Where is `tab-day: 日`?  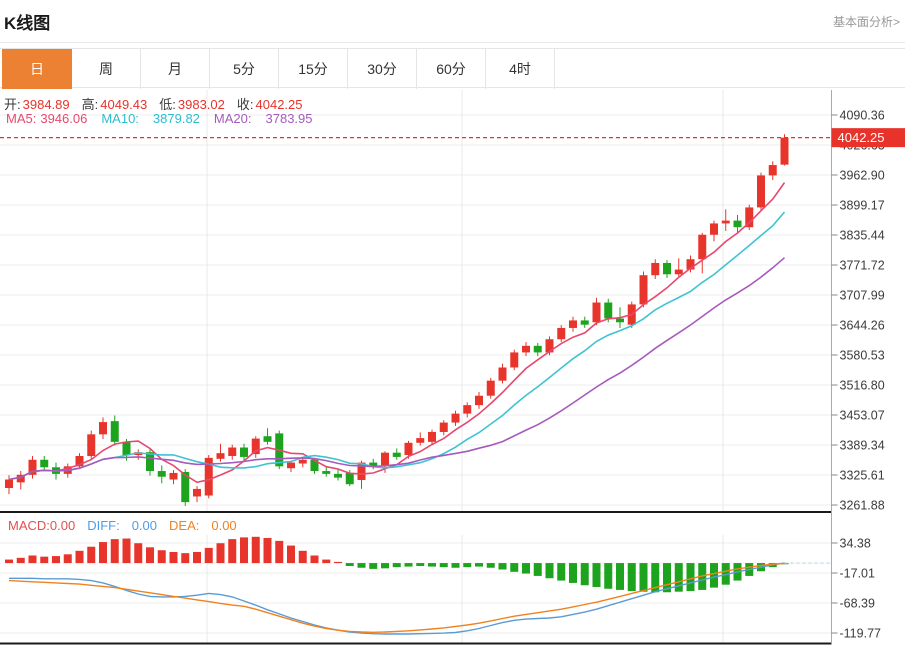 tab-day: 日 is located at coordinates (37, 69).